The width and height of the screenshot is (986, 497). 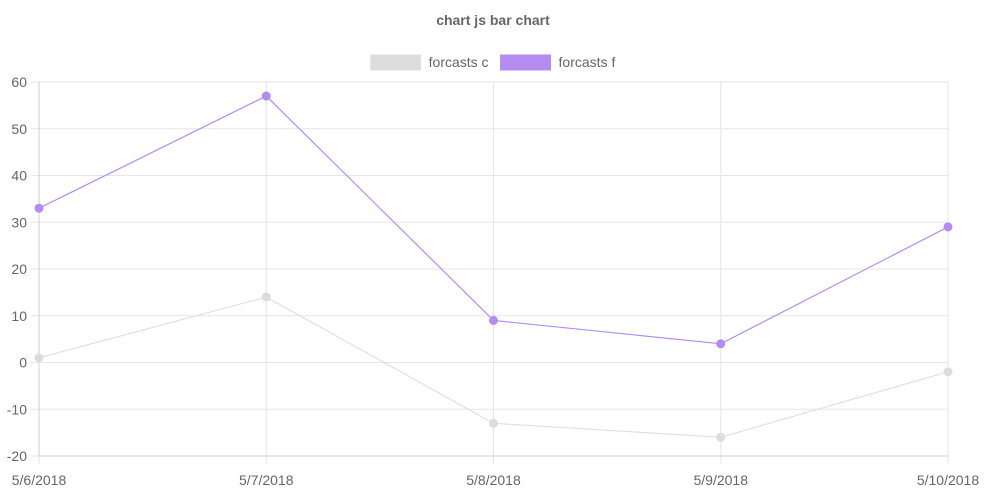 I want to click on y-tick-label: -10, so click(x=17, y=409).